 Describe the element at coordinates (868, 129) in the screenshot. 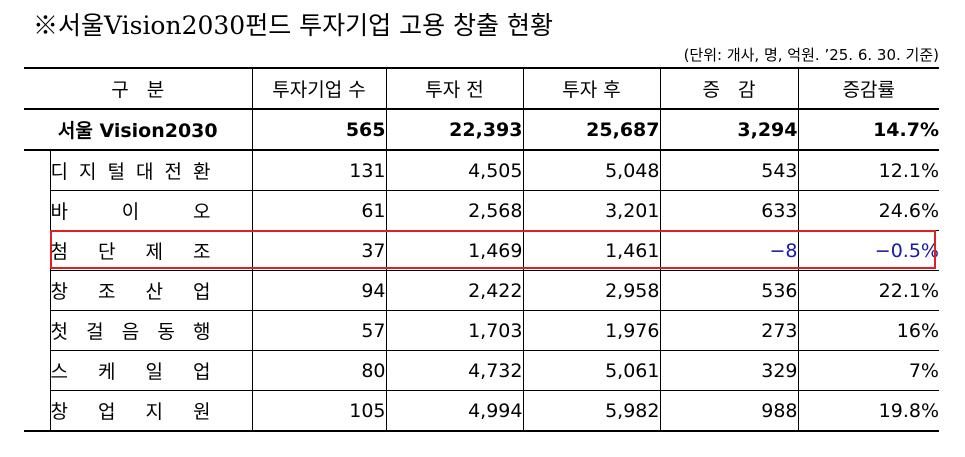

I see `total-rate: 14.7%` at that location.